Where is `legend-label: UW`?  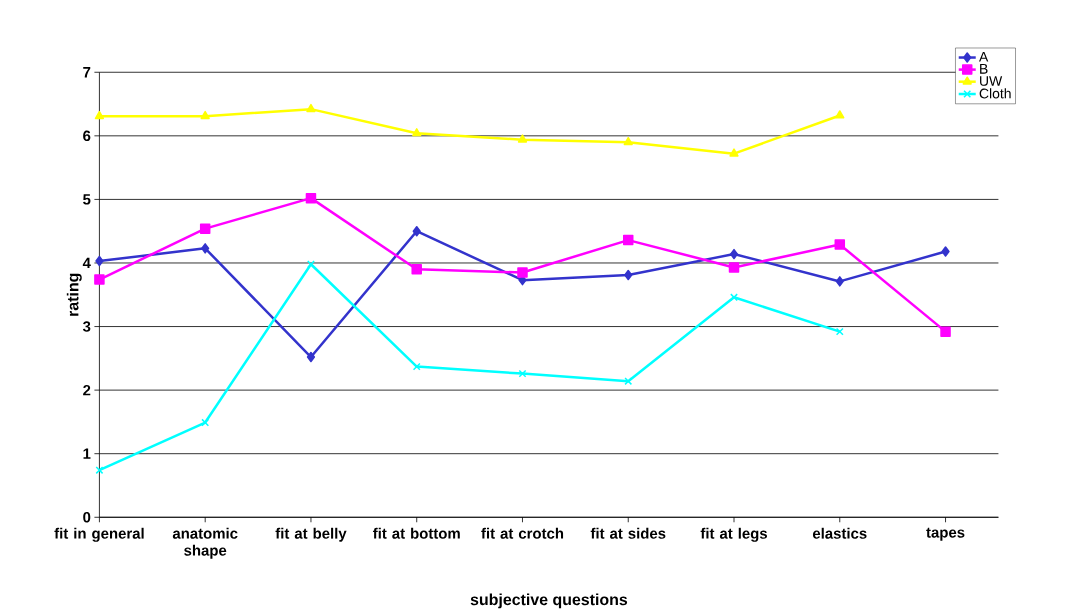 legend-label: UW is located at coordinates (991, 81).